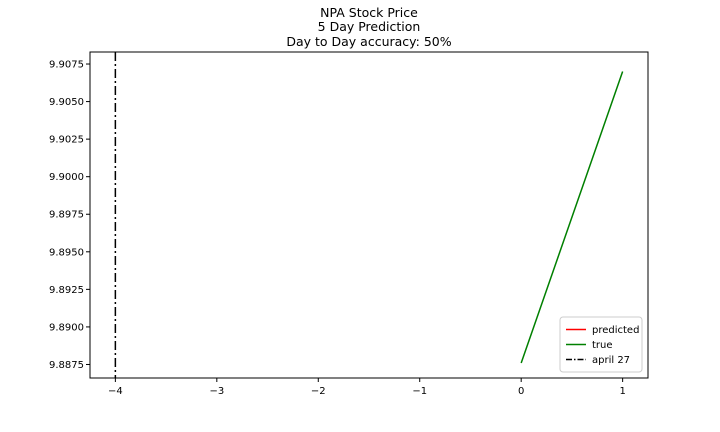 The image size is (720, 432). What do you see at coordinates (369, 12) in the screenshot?
I see `title-line-1: NPA Stock Price` at bounding box center [369, 12].